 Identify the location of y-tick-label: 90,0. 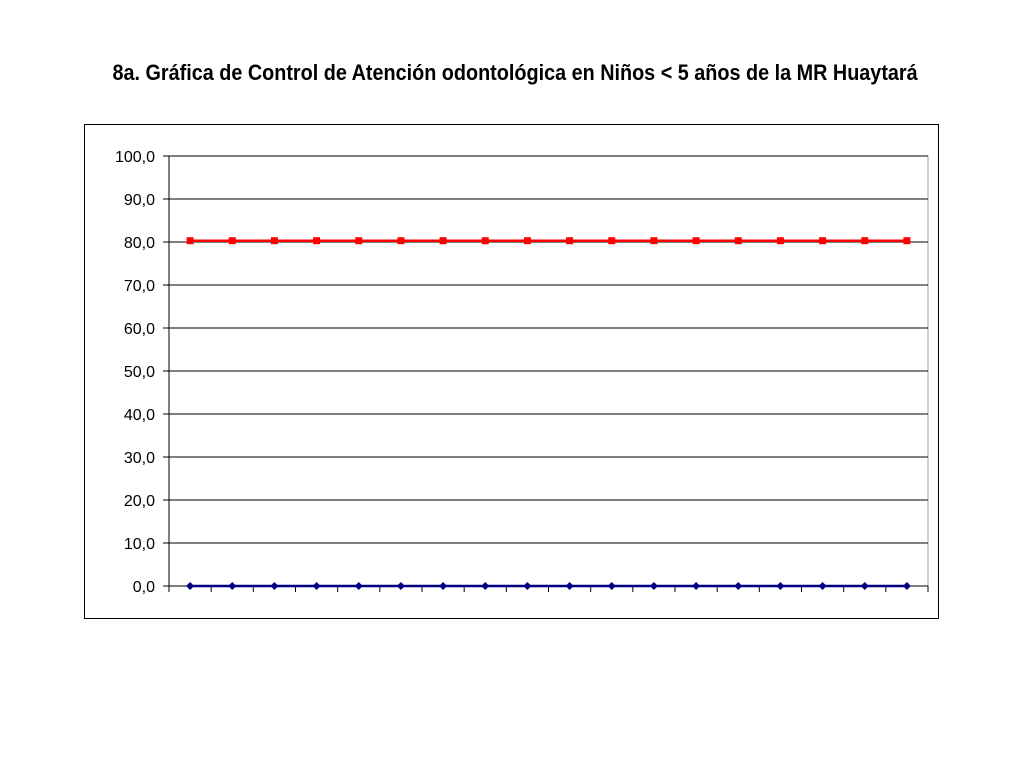
(139, 200).